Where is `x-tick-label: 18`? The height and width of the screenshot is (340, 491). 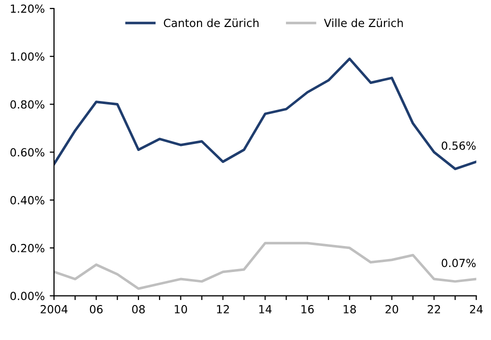
x-tick-label: 18 is located at coordinates (350, 309).